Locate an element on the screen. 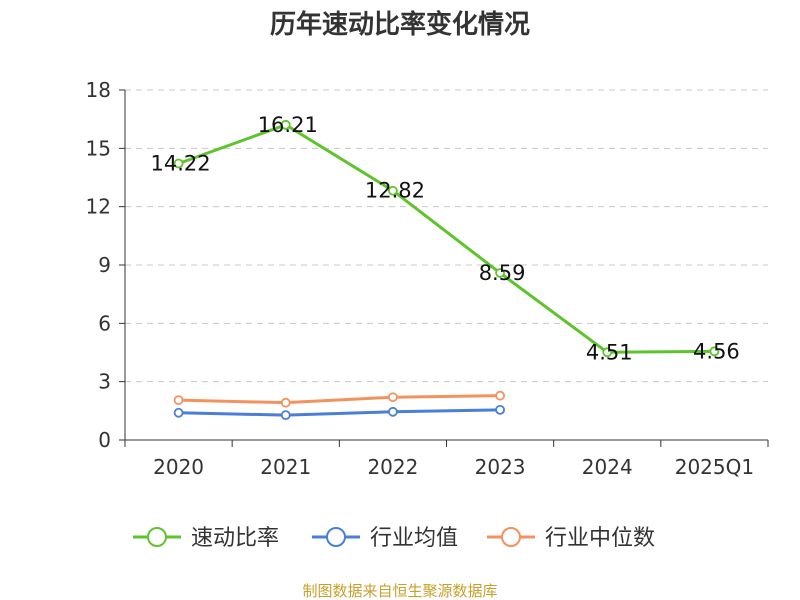  legend-item-0: 速动比率 is located at coordinates (206, 538).